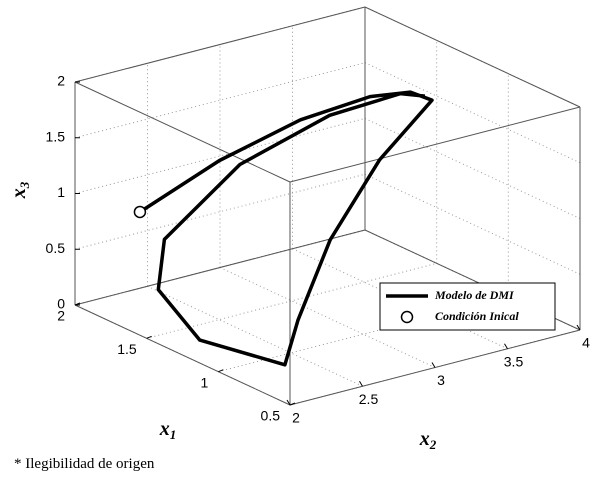 The height and width of the screenshot is (487, 603). I want to click on axis-label-index: 2, so click(433, 443).